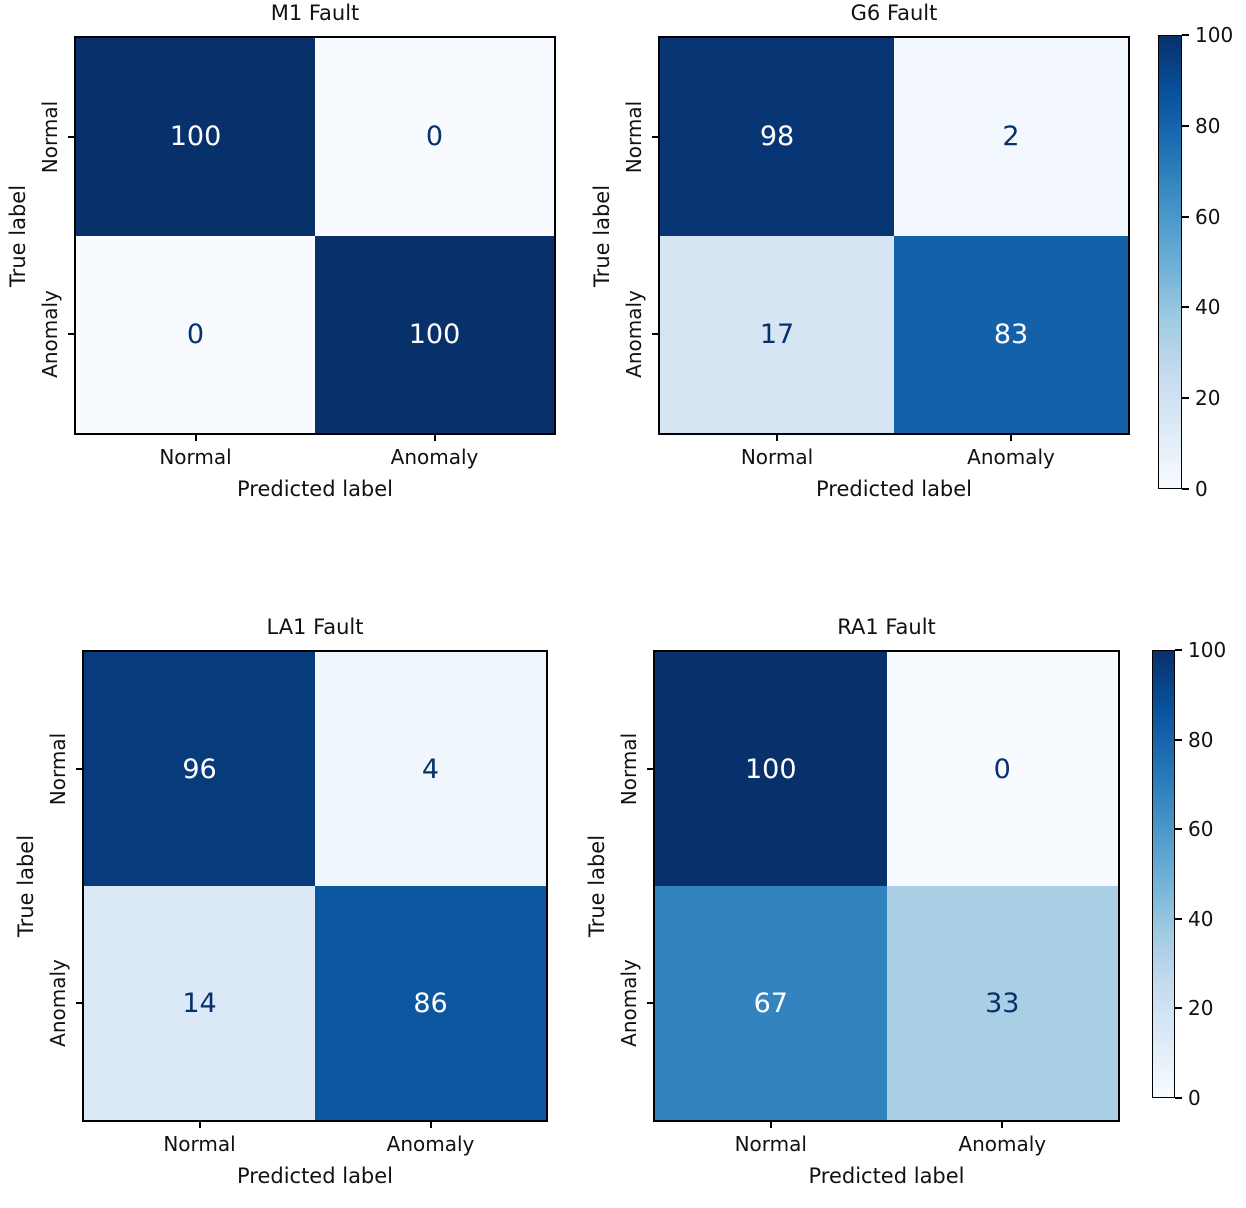  I want to click on matrix-cell-true-anomaly-pred-normal: 67, so click(771, 1003).